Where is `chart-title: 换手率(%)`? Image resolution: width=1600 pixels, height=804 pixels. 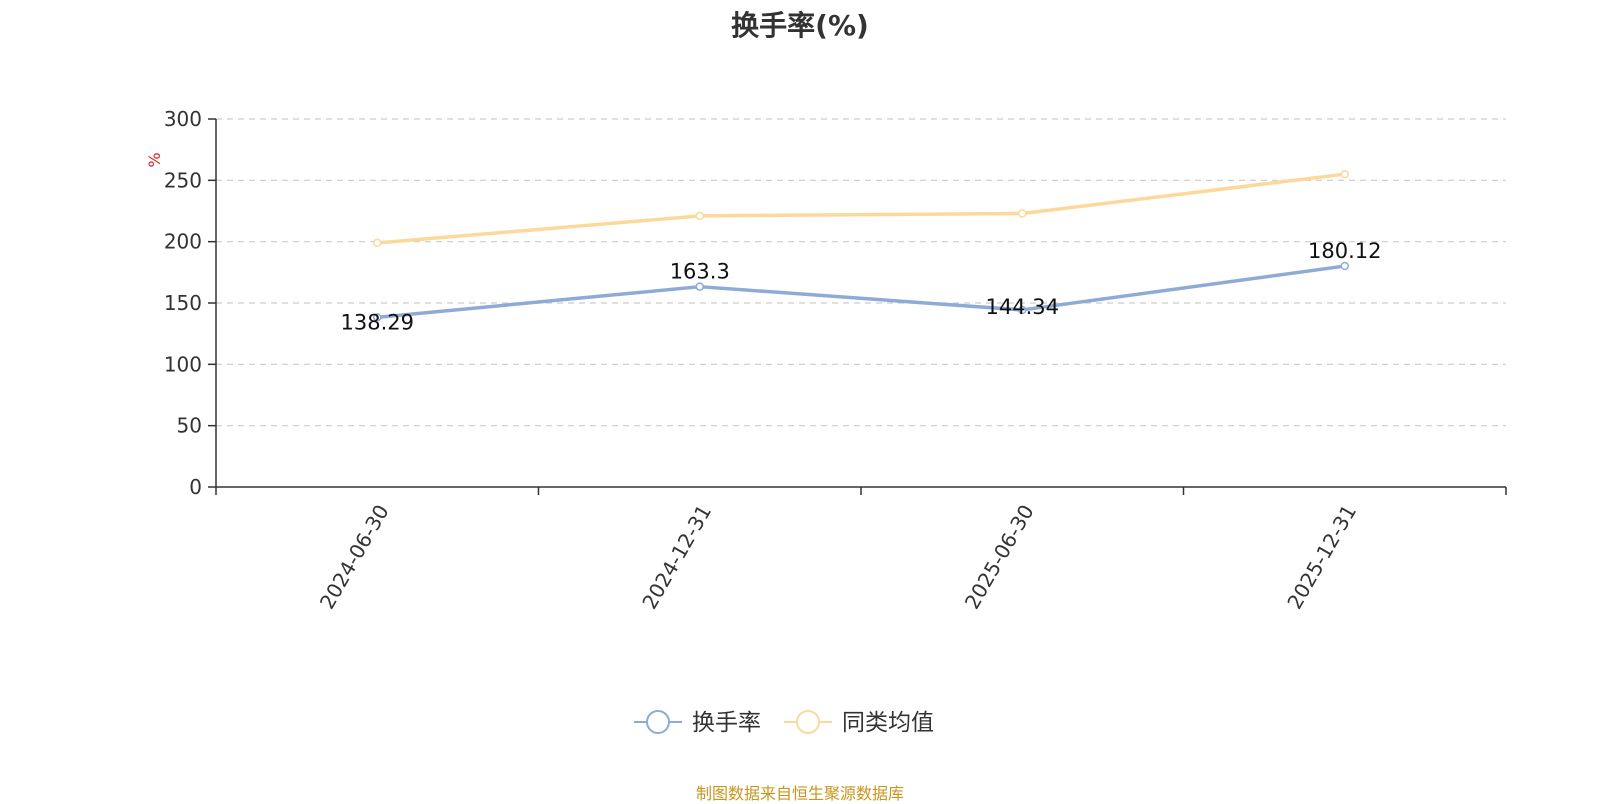 chart-title: 换手率(%) is located at coordinates (800, 25).